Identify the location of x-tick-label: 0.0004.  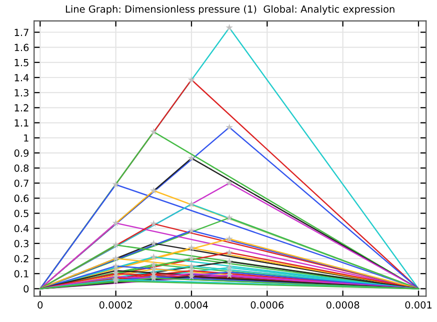
(191, 305).